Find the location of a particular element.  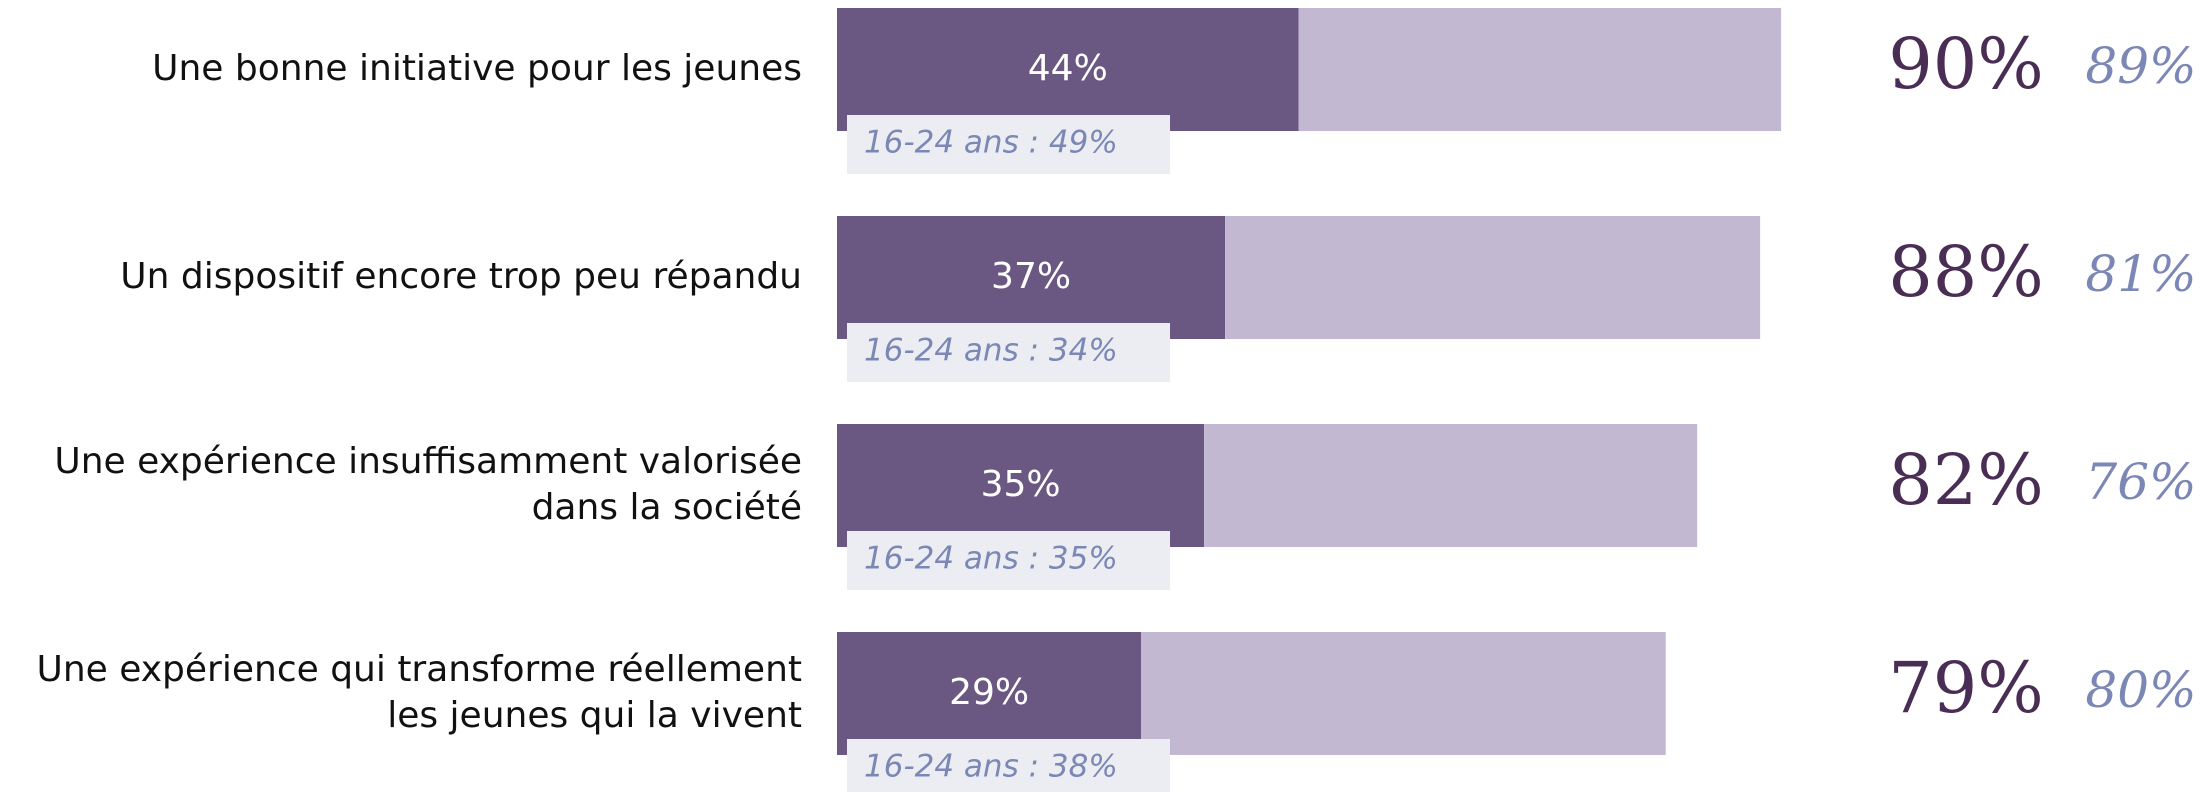

youth-label: 16-24 ans : 35% is located at coordinates (991, 559).